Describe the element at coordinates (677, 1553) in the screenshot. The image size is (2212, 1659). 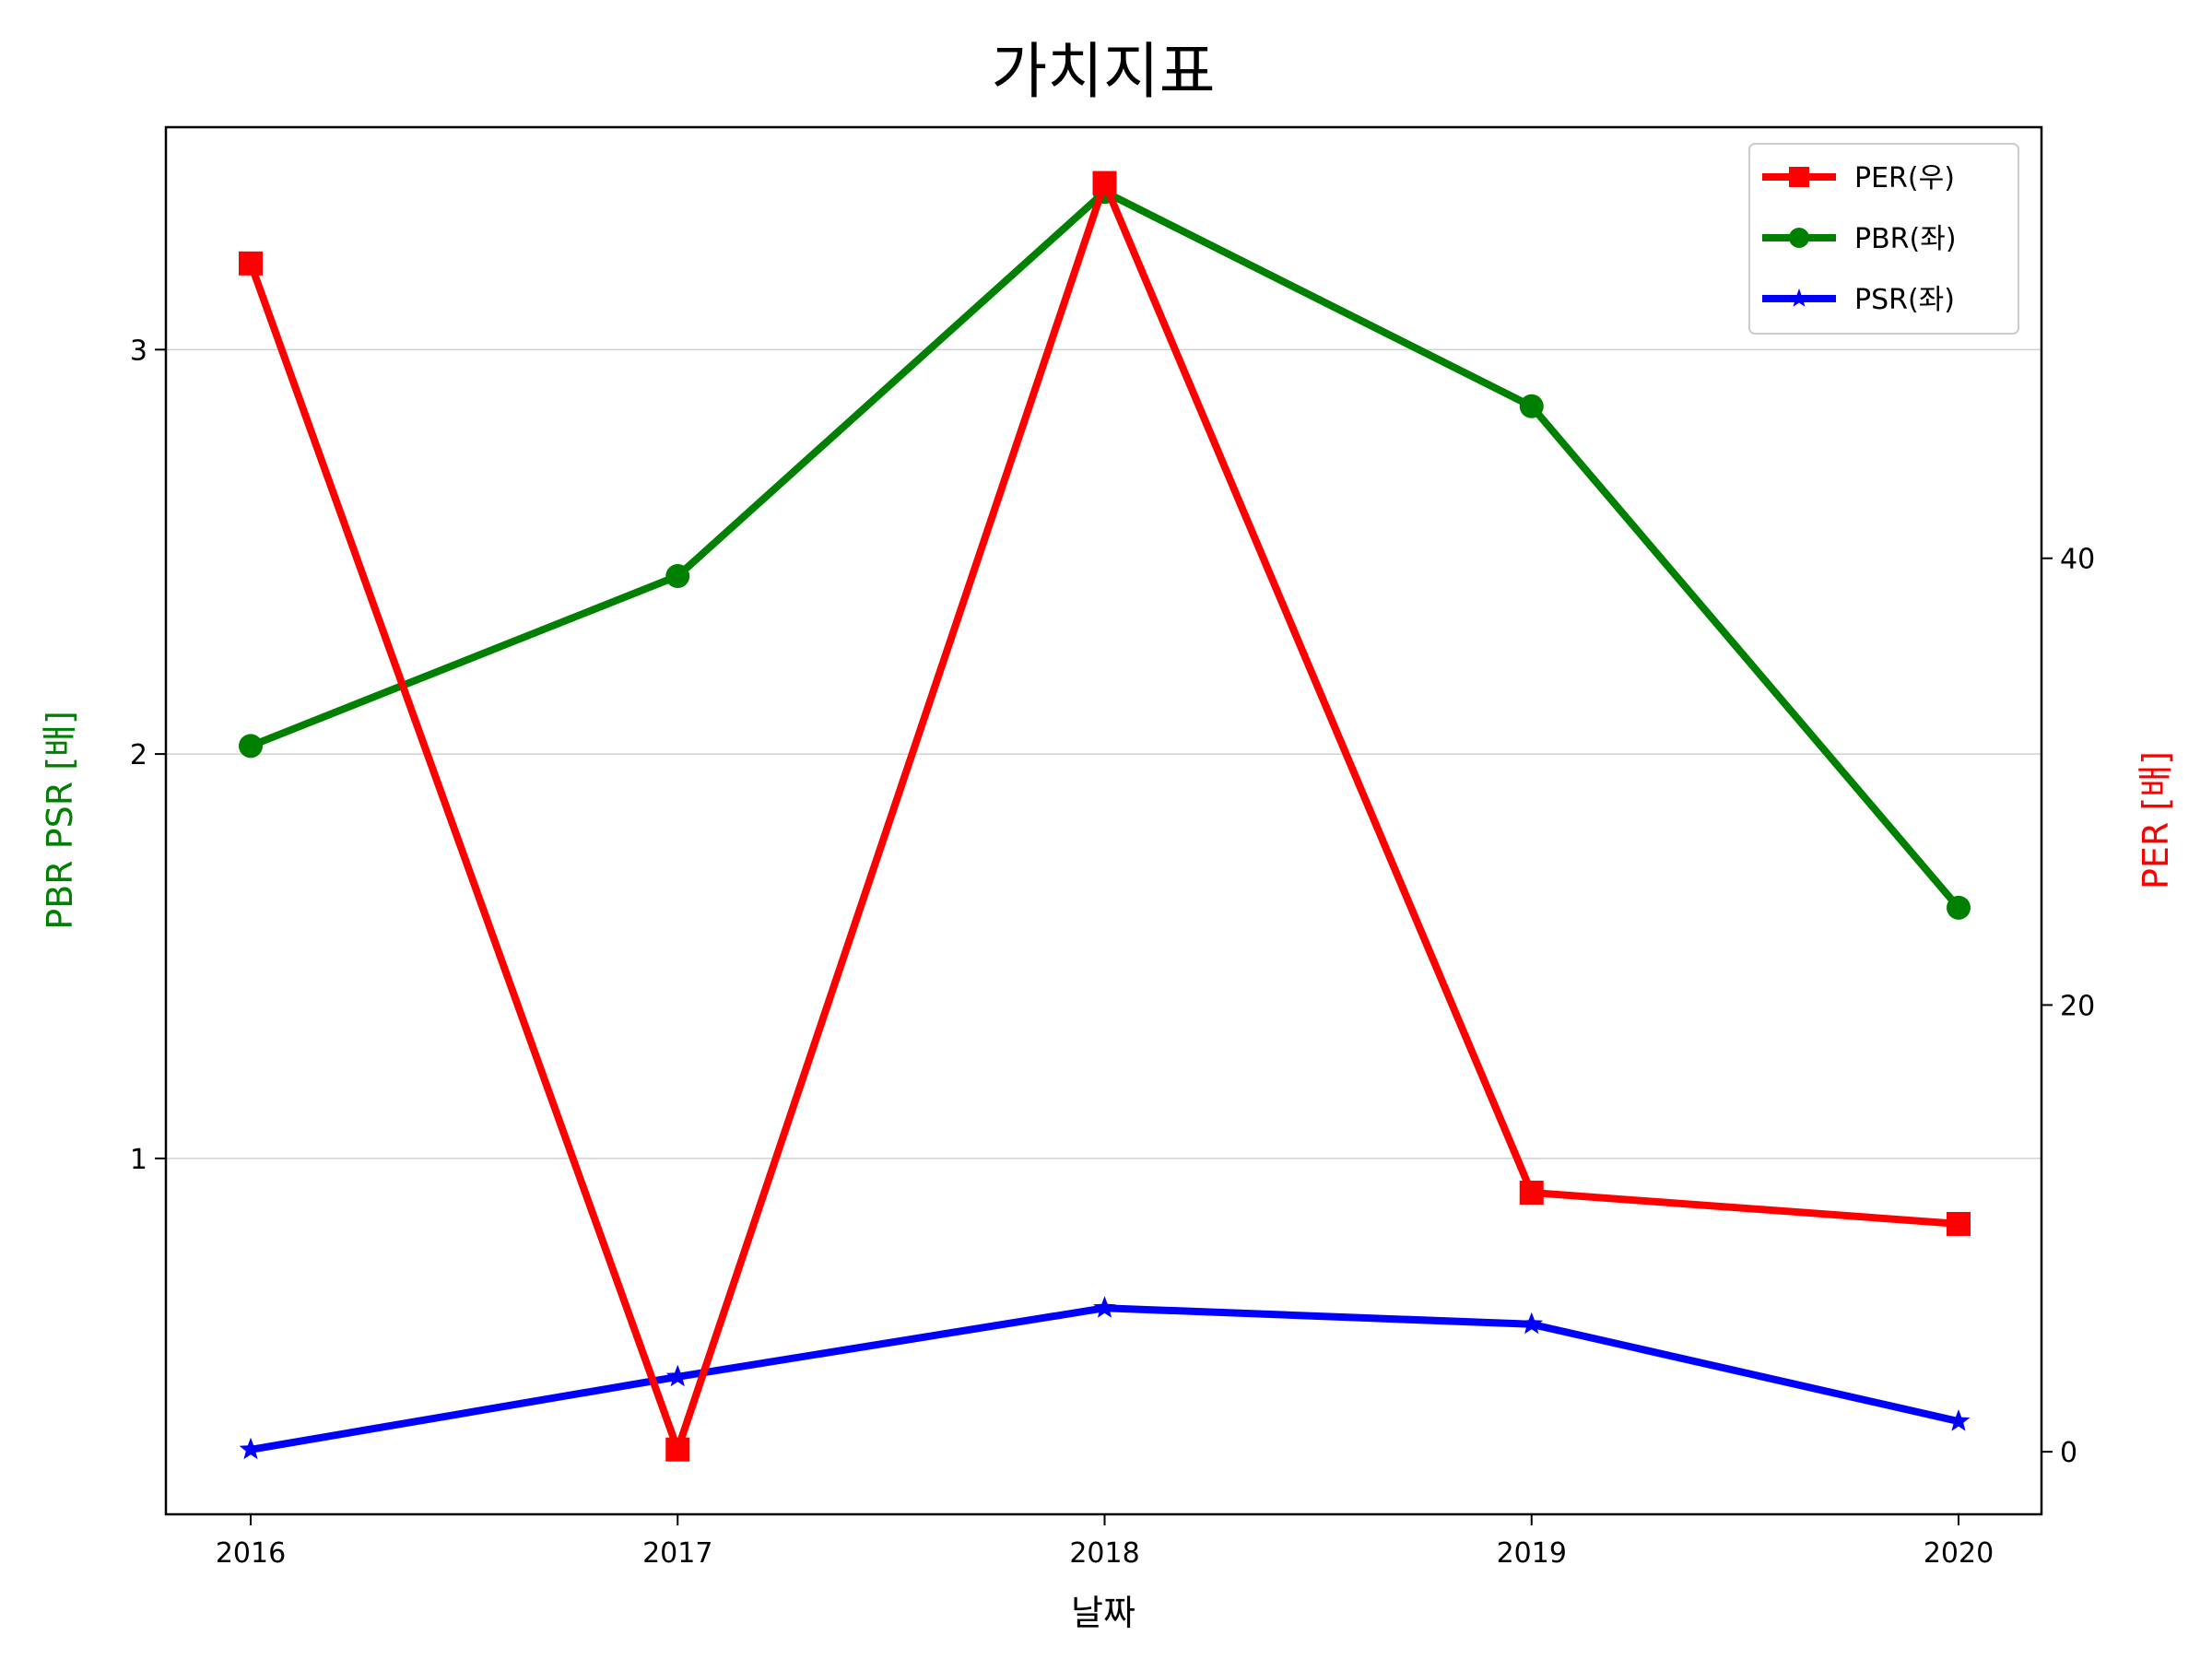
I see `x-tick-label: 2017` at that location.